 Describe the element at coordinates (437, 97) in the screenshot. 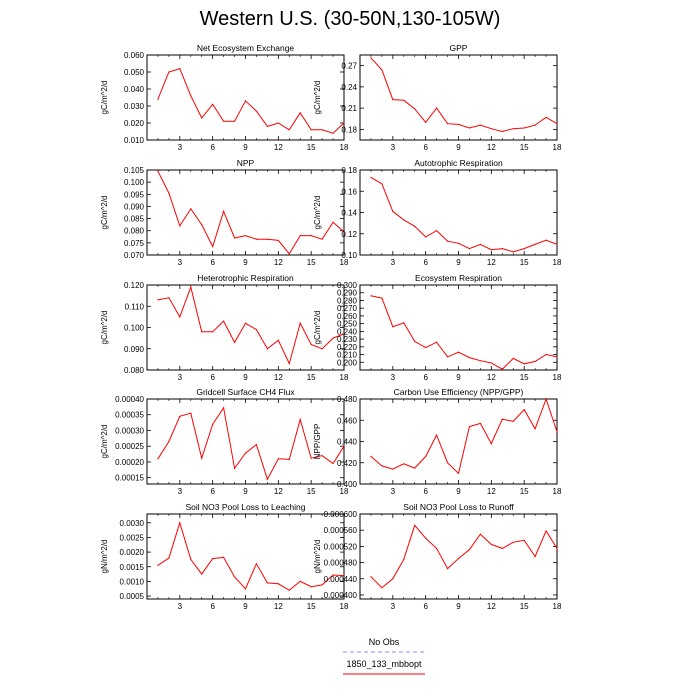

I see `panel-2: GPP gC/m^2/d 3 6 9 12 15 18 0.18 0.21 0.24 0.27` at that location.